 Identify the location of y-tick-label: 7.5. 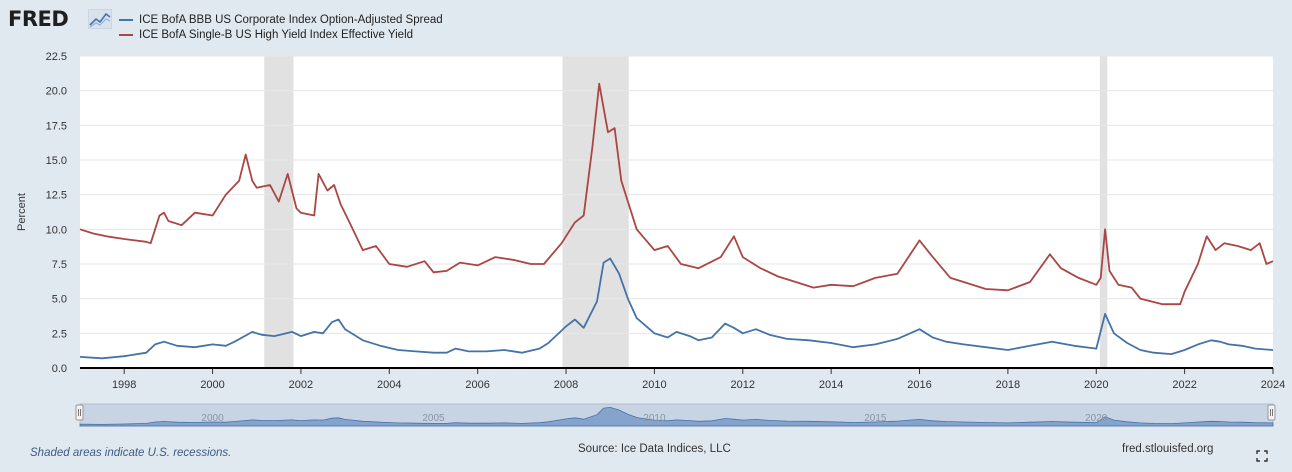
(59, 265).